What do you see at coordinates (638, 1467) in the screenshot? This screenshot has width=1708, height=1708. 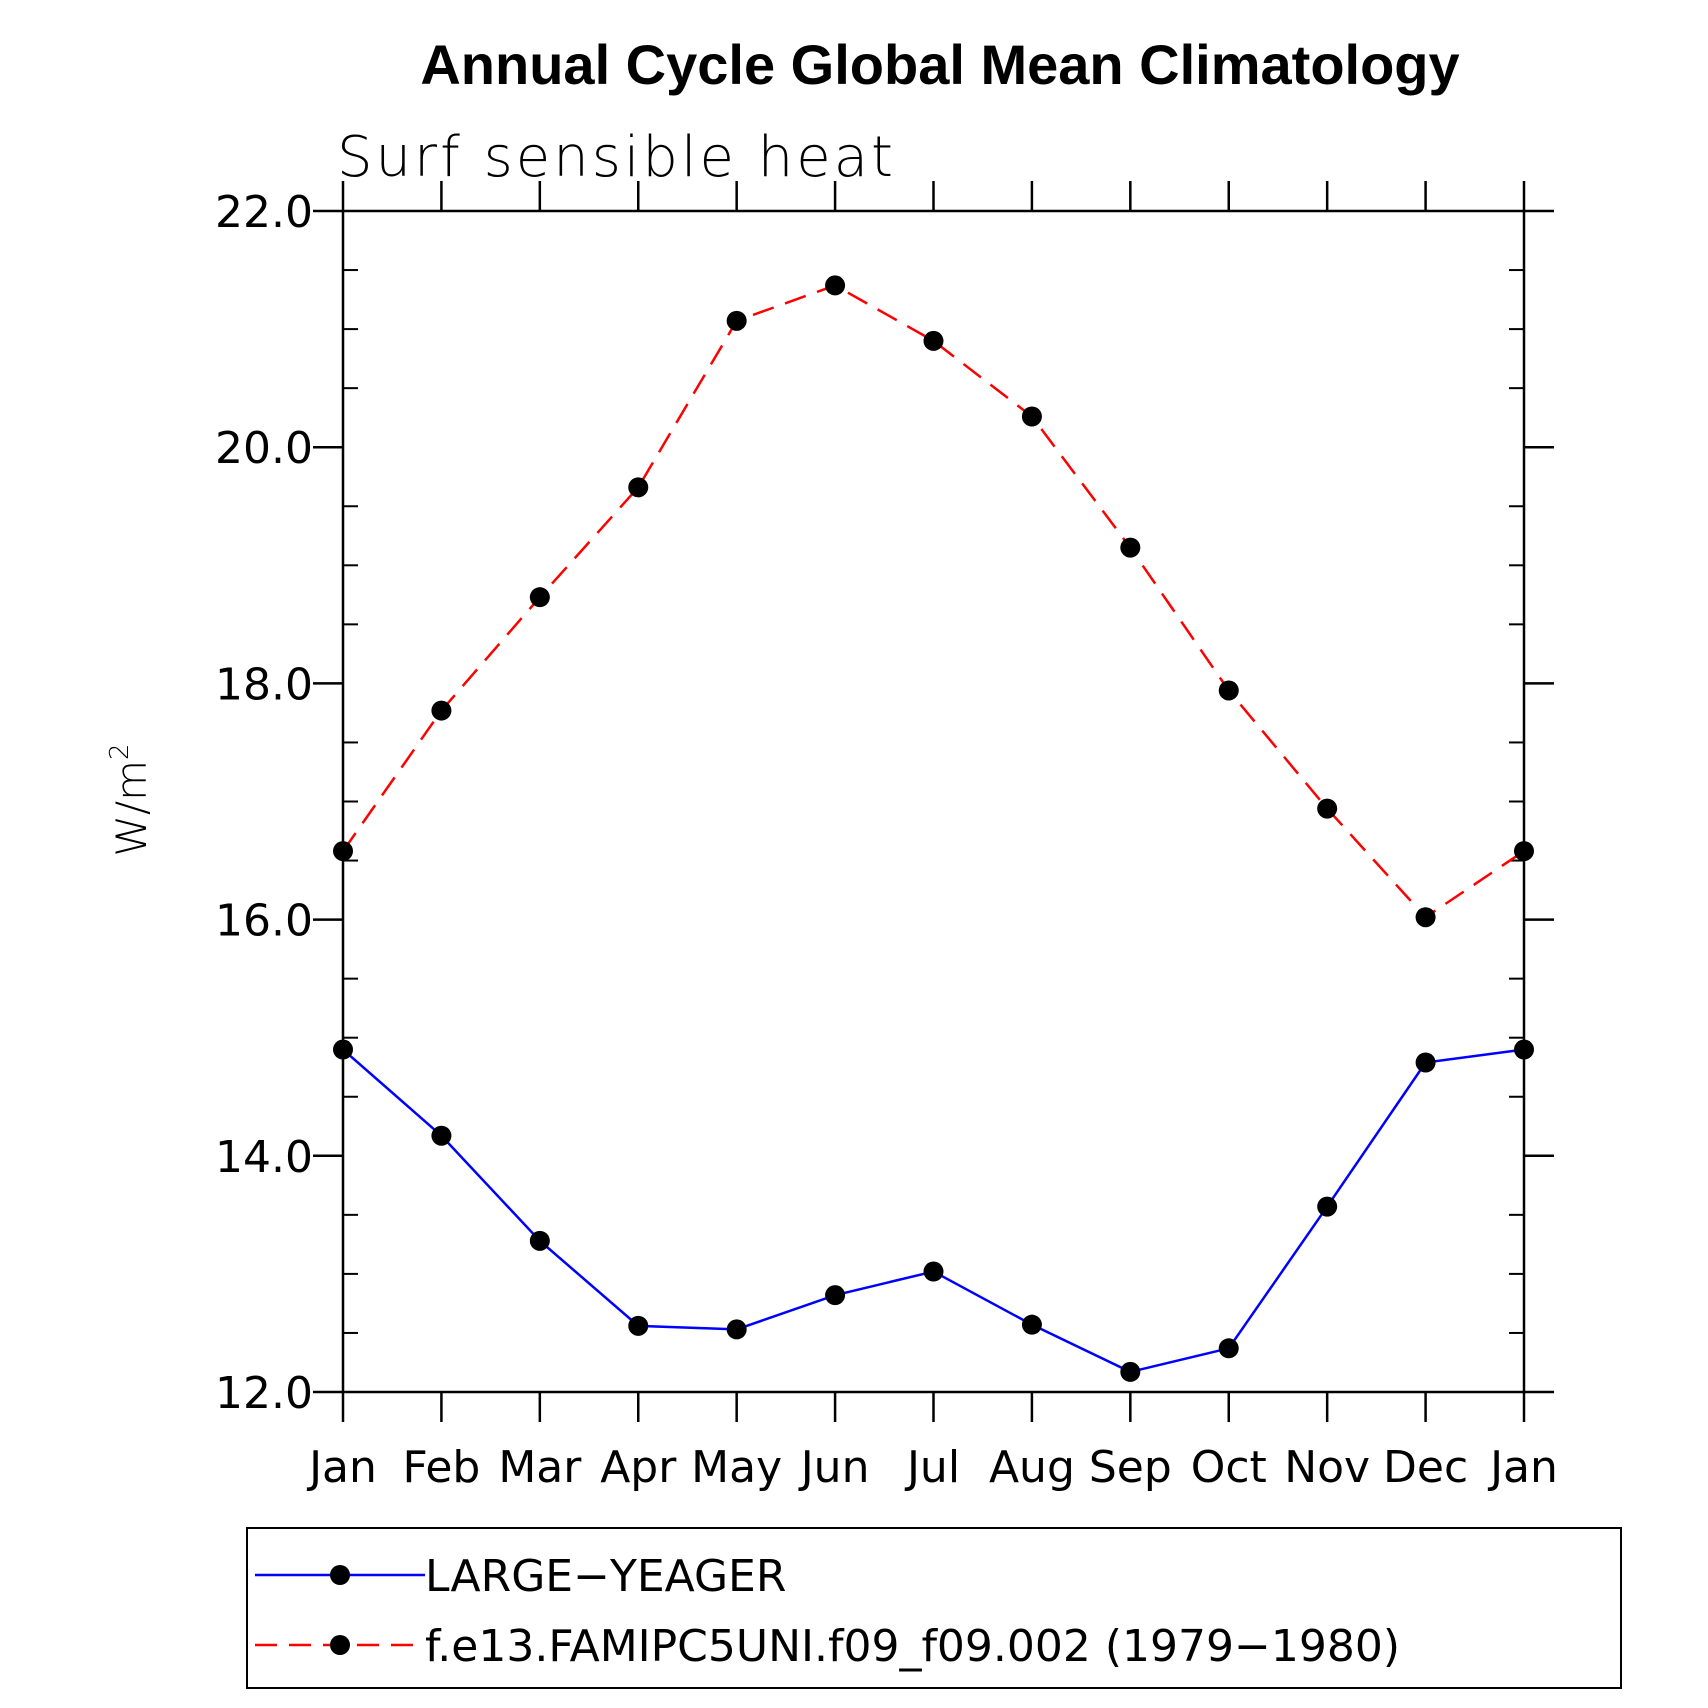 I see `x-tick-label: Apr` at bounding box center [638, 1467].